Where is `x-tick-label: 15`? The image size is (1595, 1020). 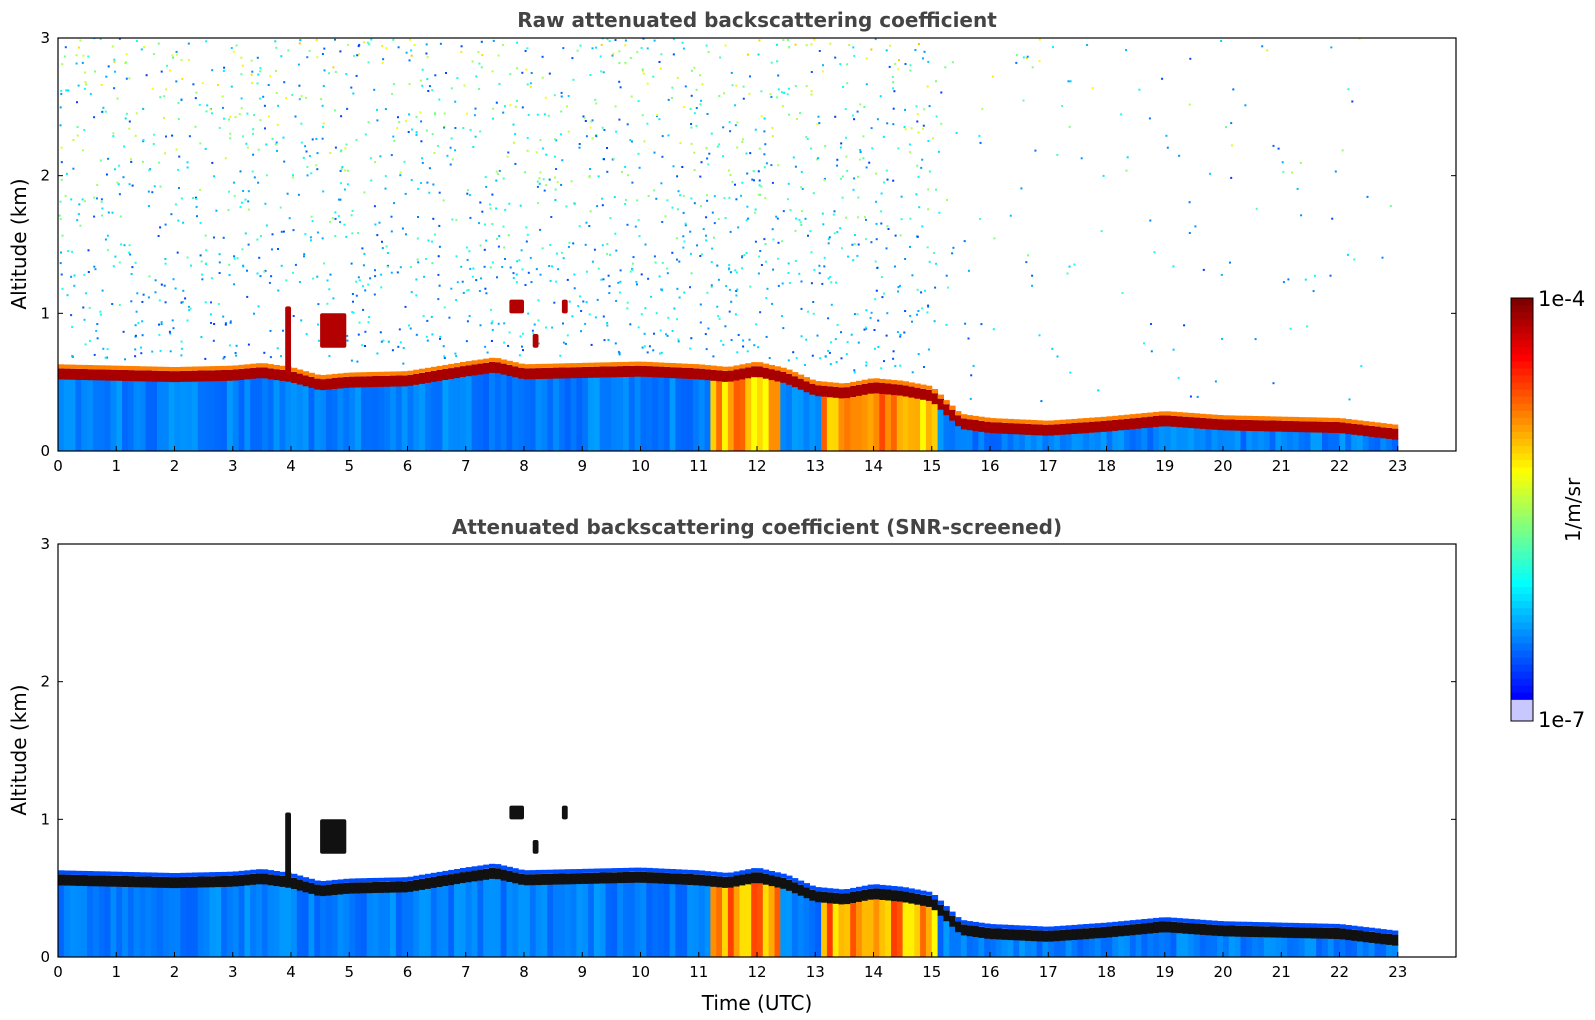 x-tick-label: 15 is located at coordinates (931, 972).